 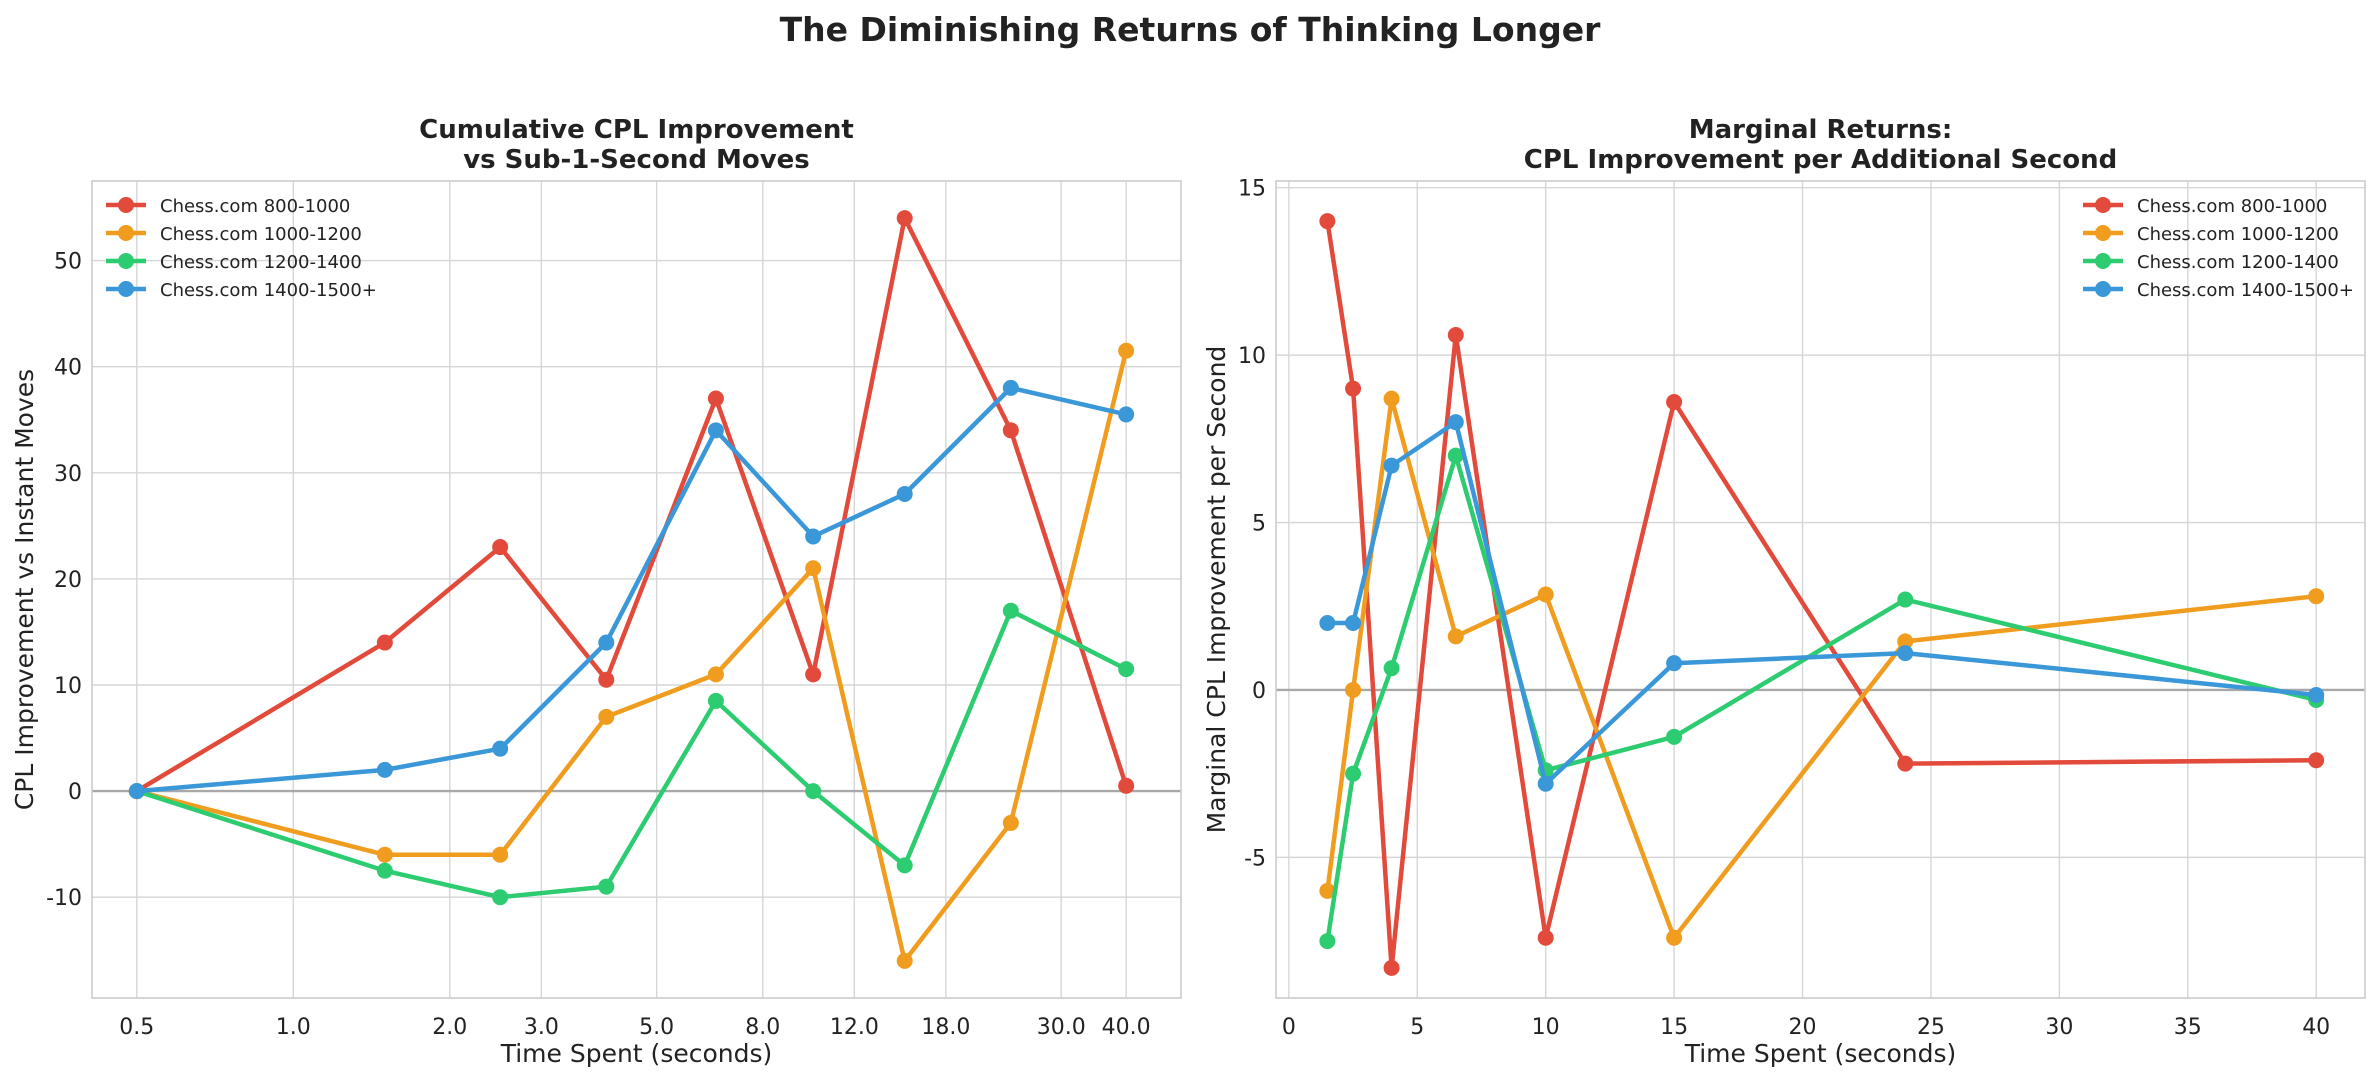 What do you see at coordinates (68, 262) in the screenshot?
I see `y-tick-label: 50` at bounding box center [68, 262].